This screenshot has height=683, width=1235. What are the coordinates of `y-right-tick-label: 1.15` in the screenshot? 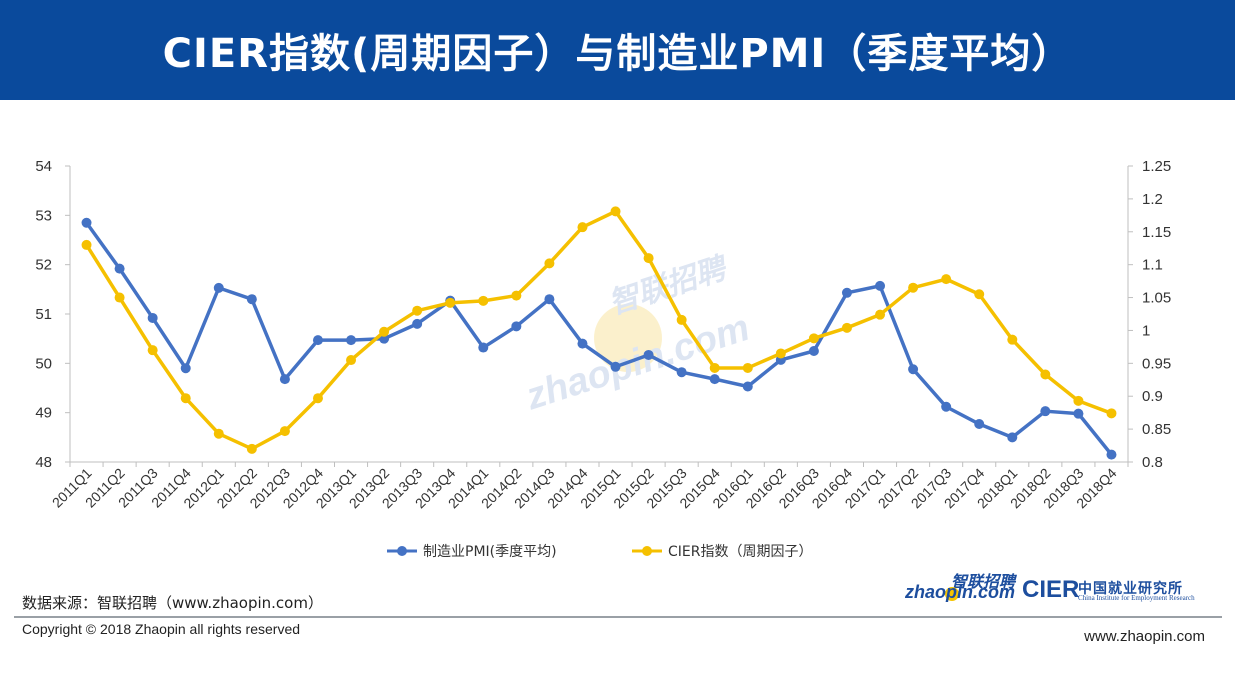 It's located at (1156, 232).